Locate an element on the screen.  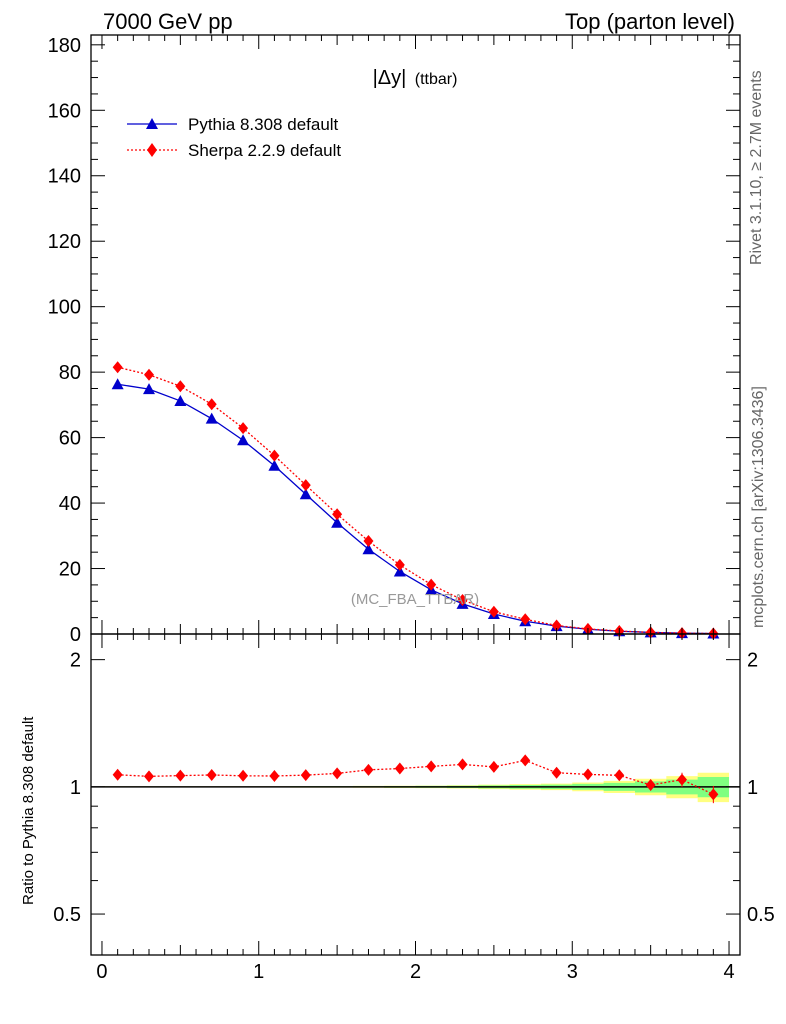
ratio-y-tick-label: 2 is located at coordinates (75, 661).